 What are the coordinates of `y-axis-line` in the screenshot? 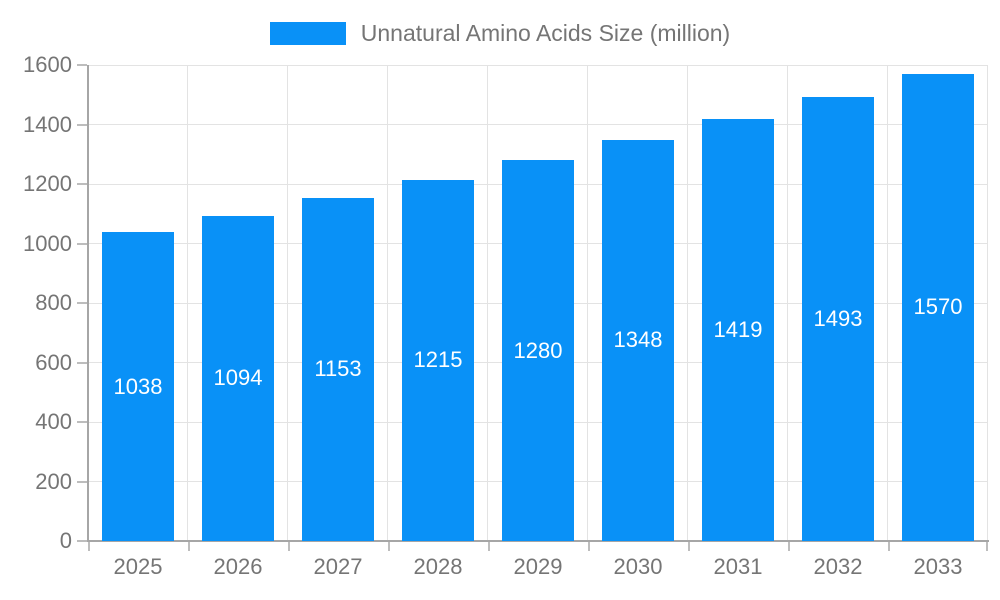 It's located at (88, 303).